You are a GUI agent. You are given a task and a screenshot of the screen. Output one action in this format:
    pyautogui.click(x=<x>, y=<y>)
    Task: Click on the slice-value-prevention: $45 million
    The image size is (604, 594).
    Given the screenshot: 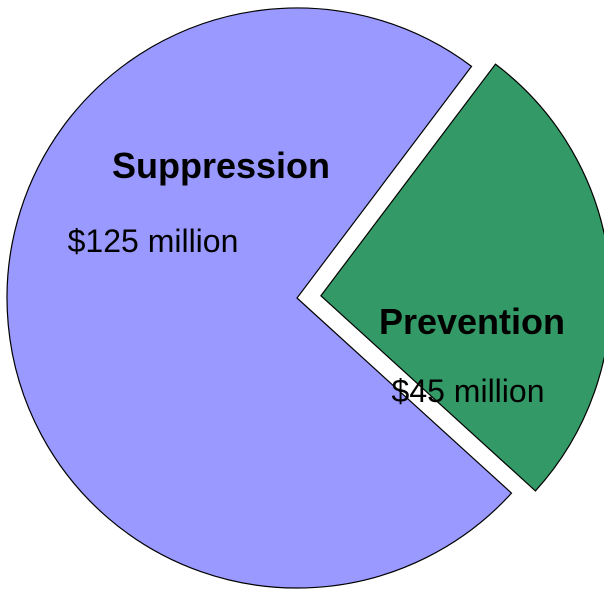 What is the action you would take?
    pyautogui.click(x=468, y=391)
    